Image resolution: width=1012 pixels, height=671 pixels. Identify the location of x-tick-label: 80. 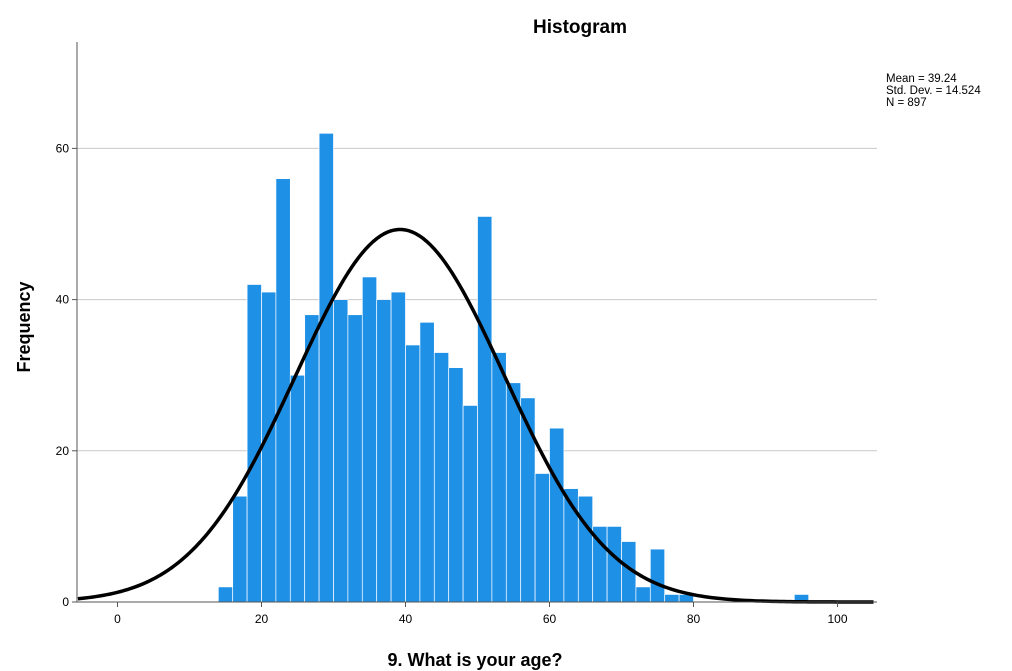
(694, 619).